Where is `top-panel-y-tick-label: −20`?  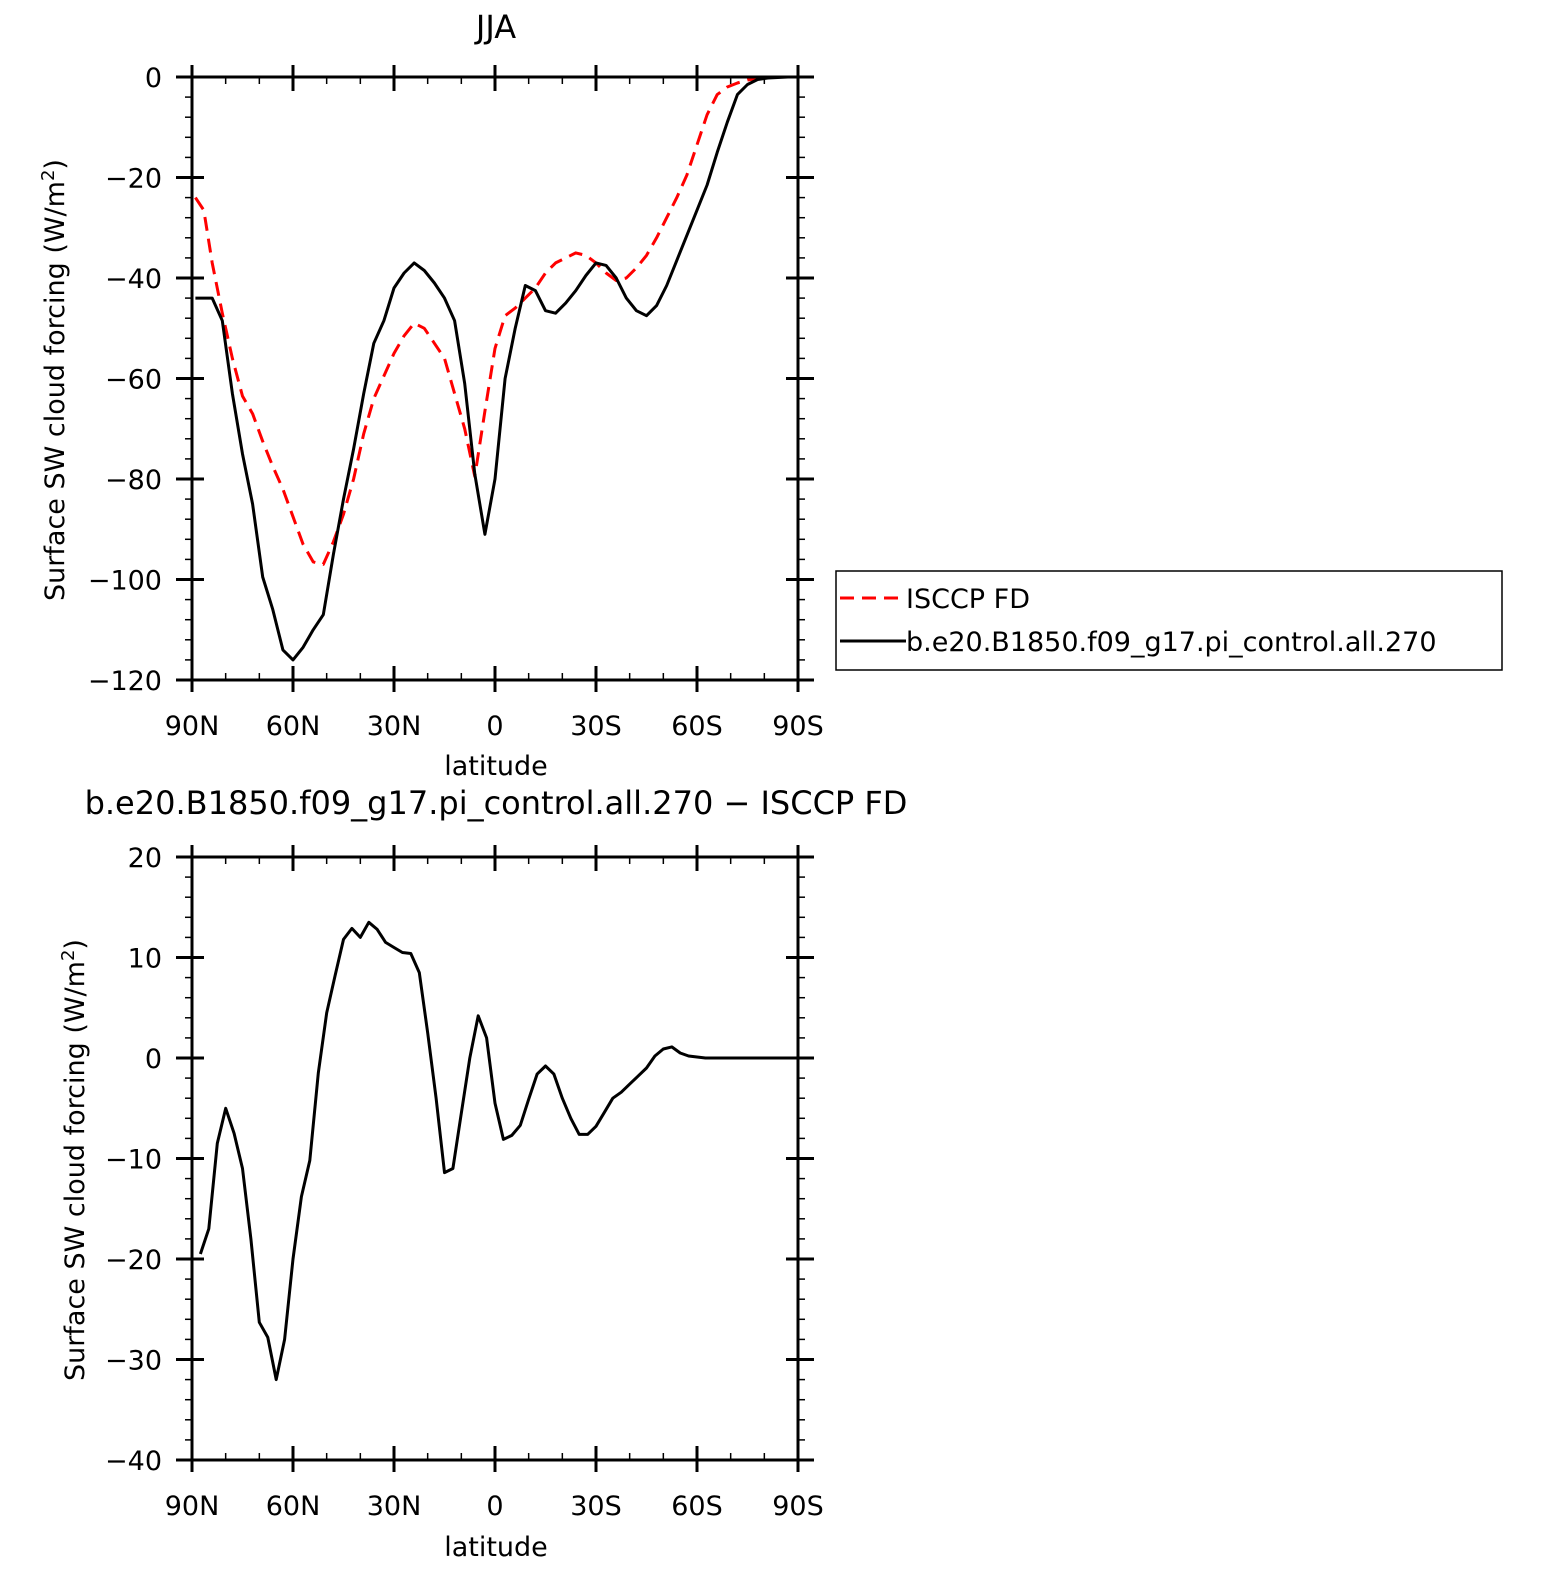 top-panel-y-tick-label: −20 is located at coordinates (133, 179).